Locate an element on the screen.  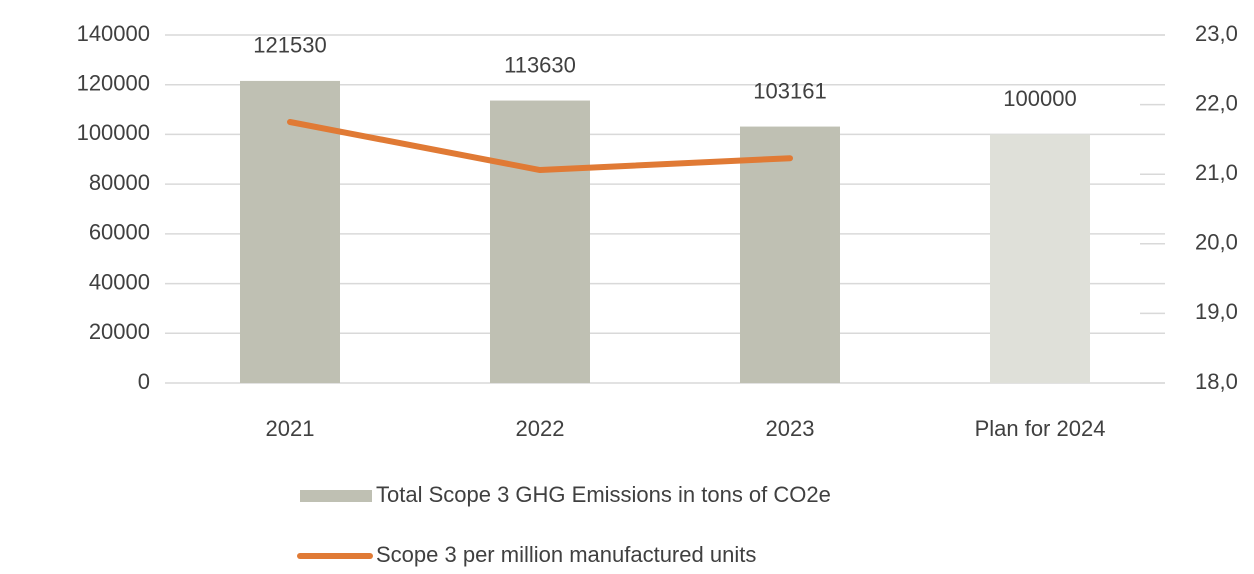
line is located at coordinates (540, 146).